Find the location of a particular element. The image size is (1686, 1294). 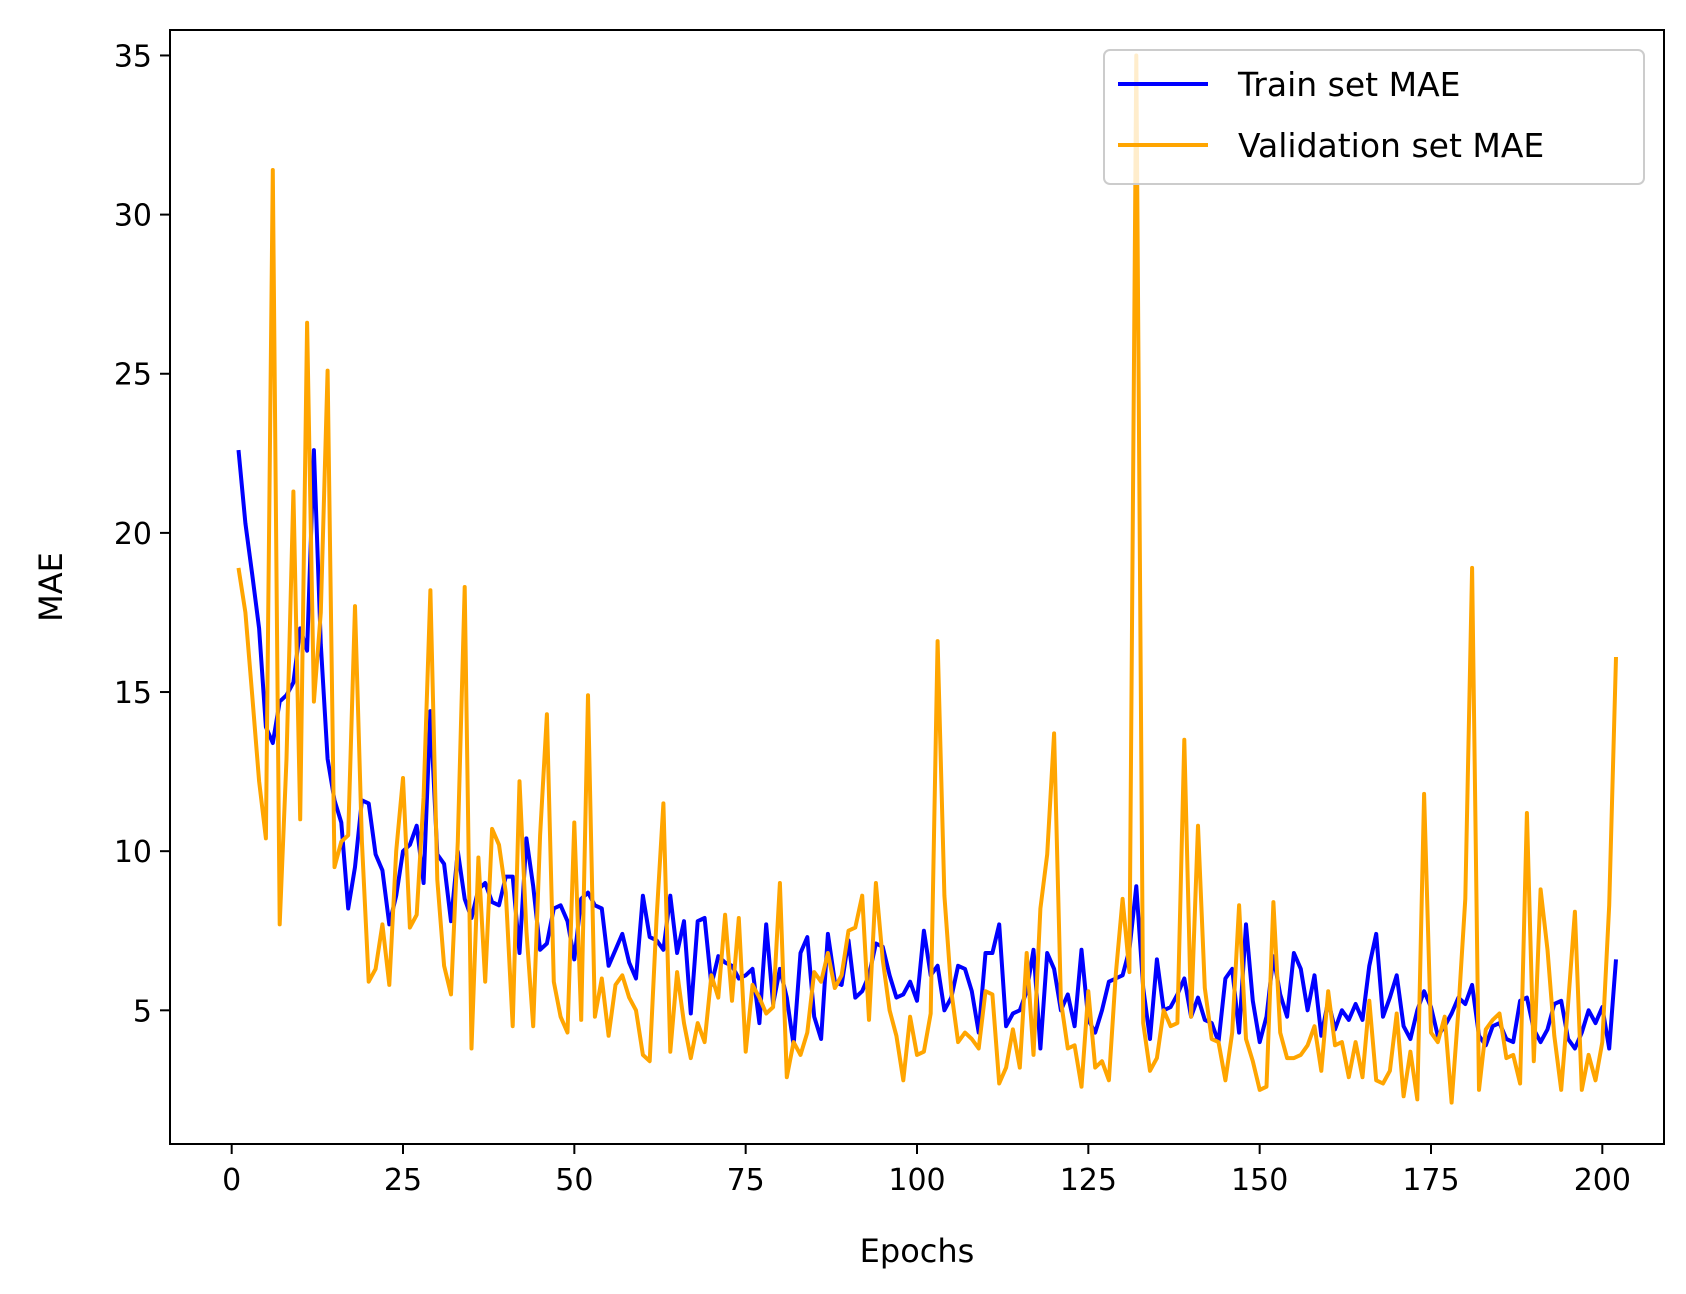

x-tick-label: 175 is located at coordinates (1430, 1180).